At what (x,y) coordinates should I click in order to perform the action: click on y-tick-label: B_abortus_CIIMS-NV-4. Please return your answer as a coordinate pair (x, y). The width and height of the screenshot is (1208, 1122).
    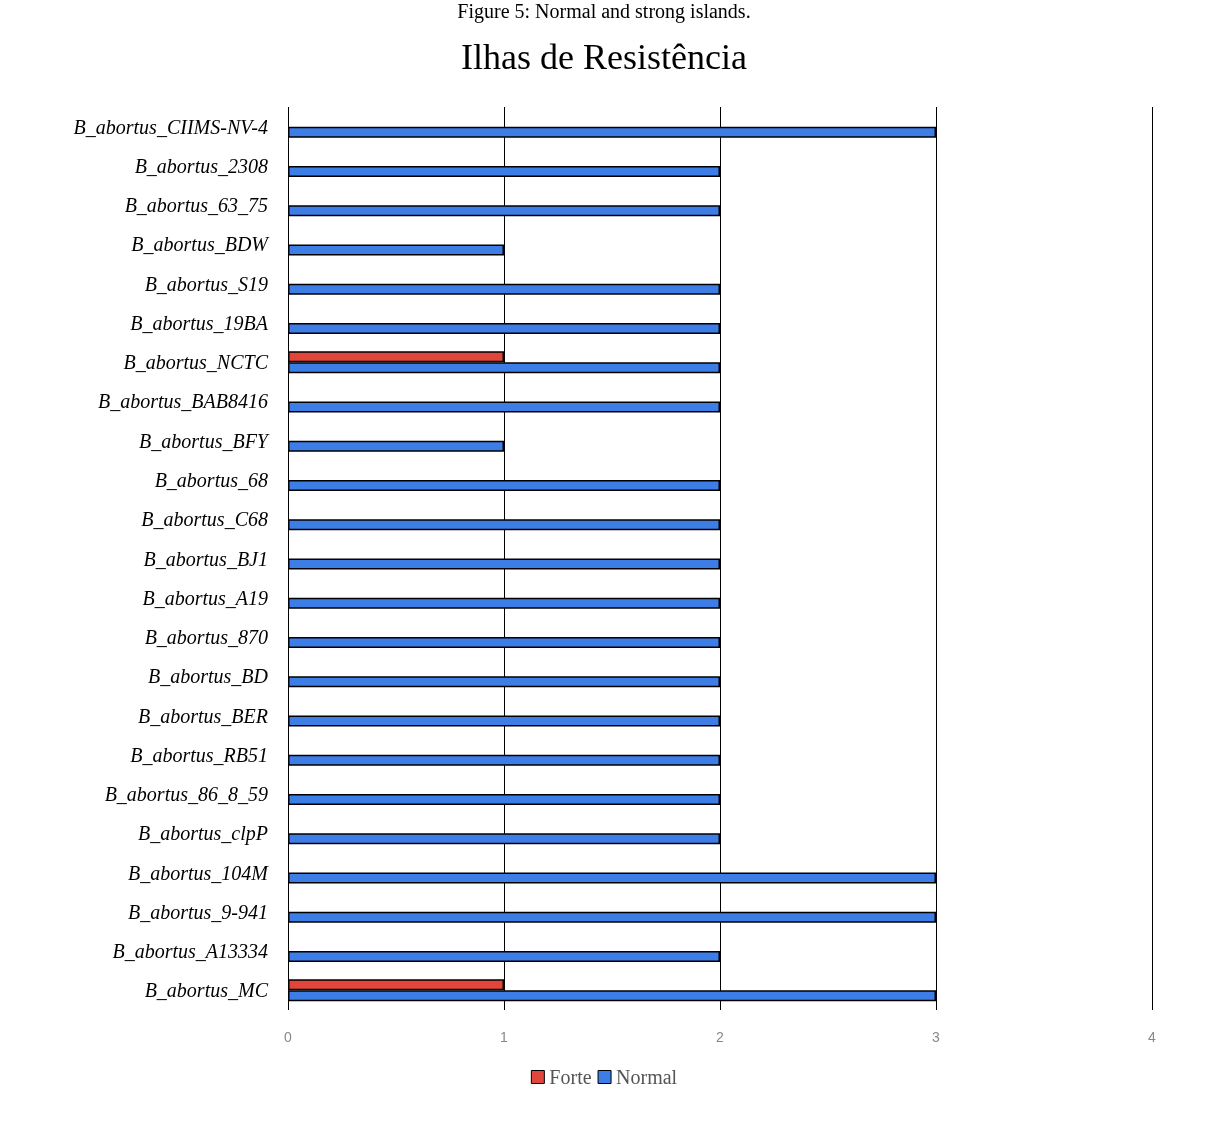
    Looking at the image, I should click on (170, 126).